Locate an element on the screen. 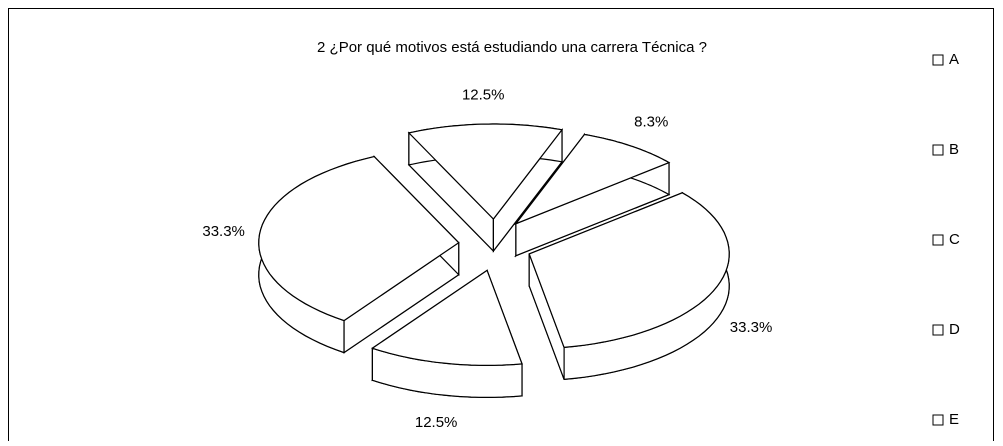 The height and width of the screenshot is (446, 1003). legend-label: C is located at coordinates (954, 239).